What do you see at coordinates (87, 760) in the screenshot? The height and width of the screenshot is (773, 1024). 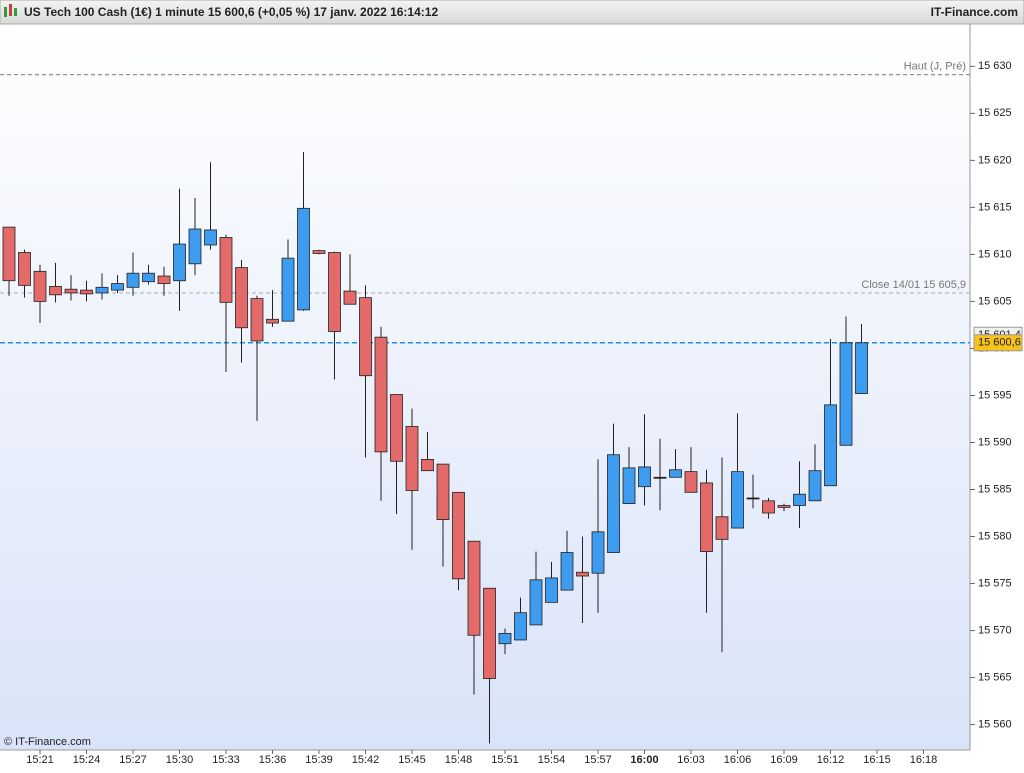 I see `x-tick-label: 15:24` at bounding box center [87, 760].